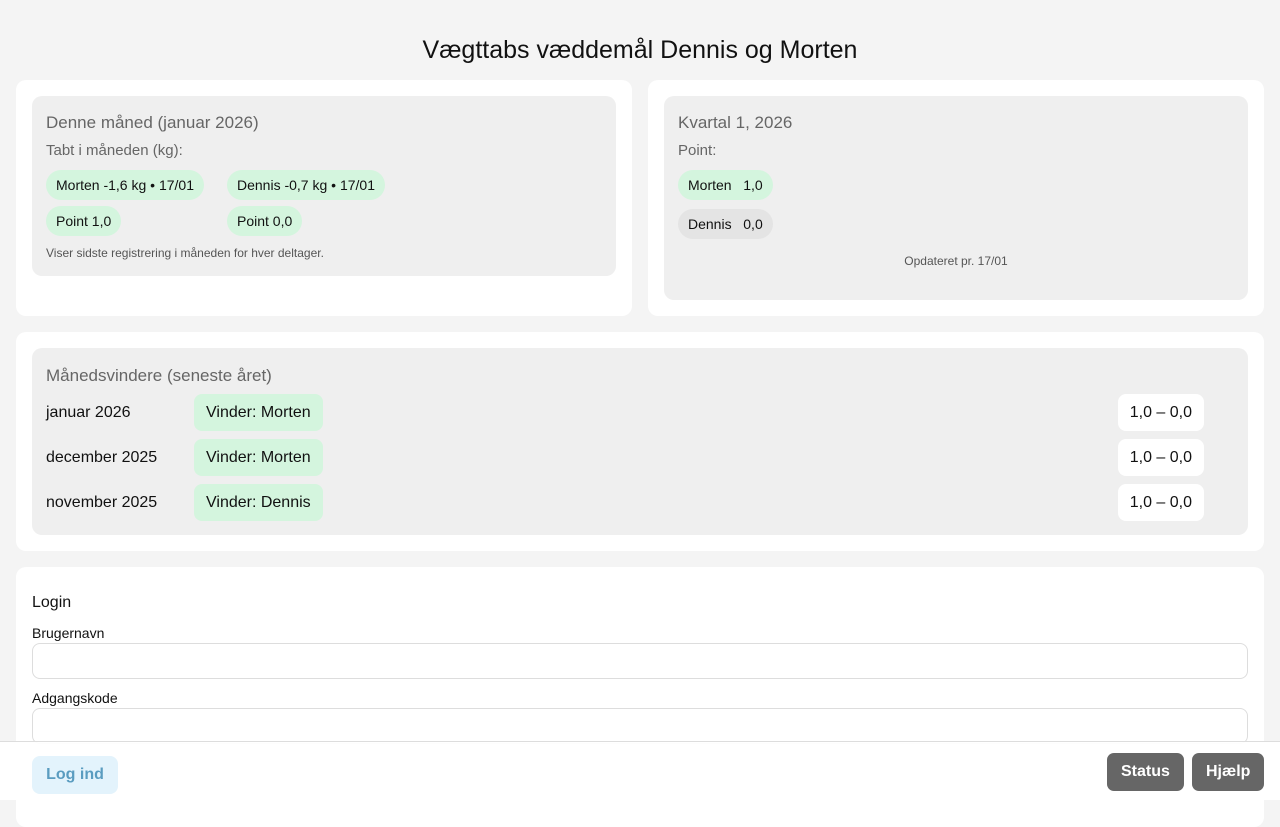  I want to click on dennis-points-badge: Point 0,0, so click(265, 221).